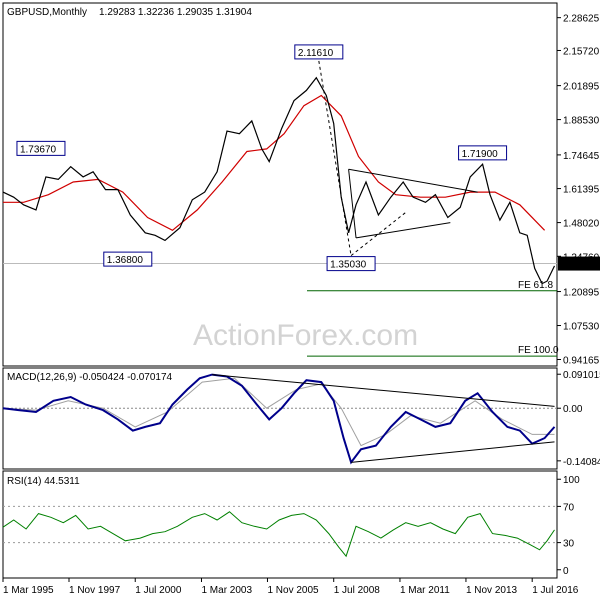  Describe the element at coordinates (581, 156) in the screenshot. I see `price-y-tick-label: 1.74645` at that location.